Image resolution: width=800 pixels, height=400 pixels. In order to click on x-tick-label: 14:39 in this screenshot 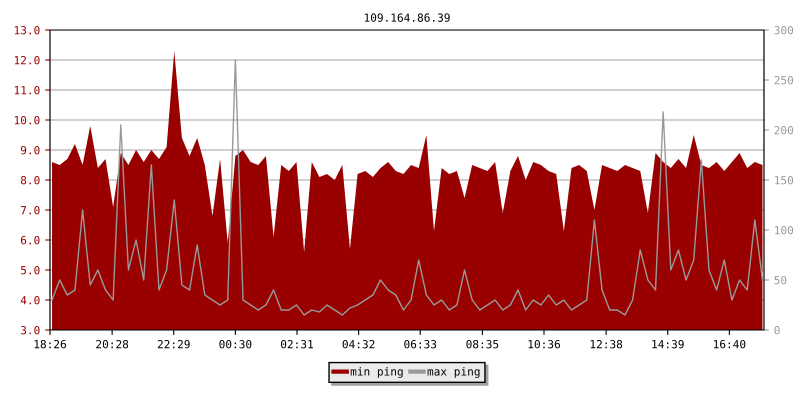, I will do `click(668, 344)`.